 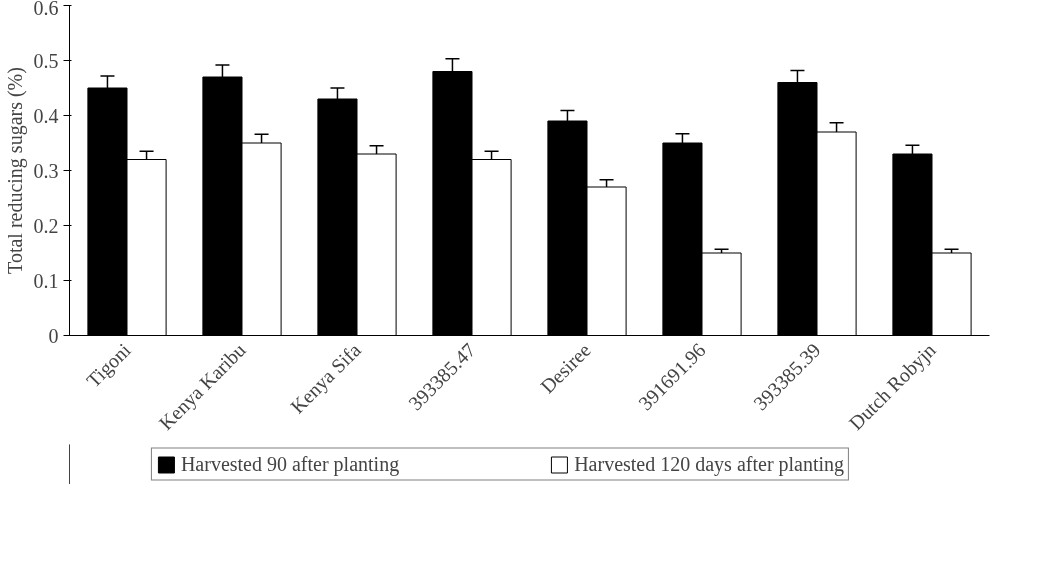 What do you see at coordinates (709, 464) in the screenshot?
I see `legend-label: Harvested 120 days after planting` at bounding box center [709, 464].